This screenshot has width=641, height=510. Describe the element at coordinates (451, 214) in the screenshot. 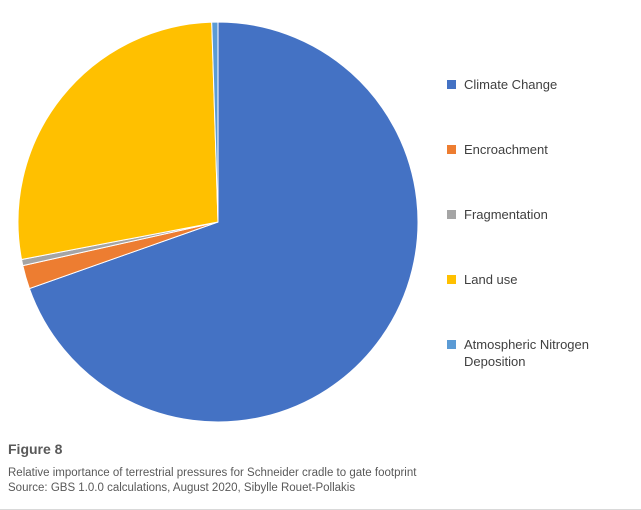

I see `legend-swatch-fragmentation` at that location.